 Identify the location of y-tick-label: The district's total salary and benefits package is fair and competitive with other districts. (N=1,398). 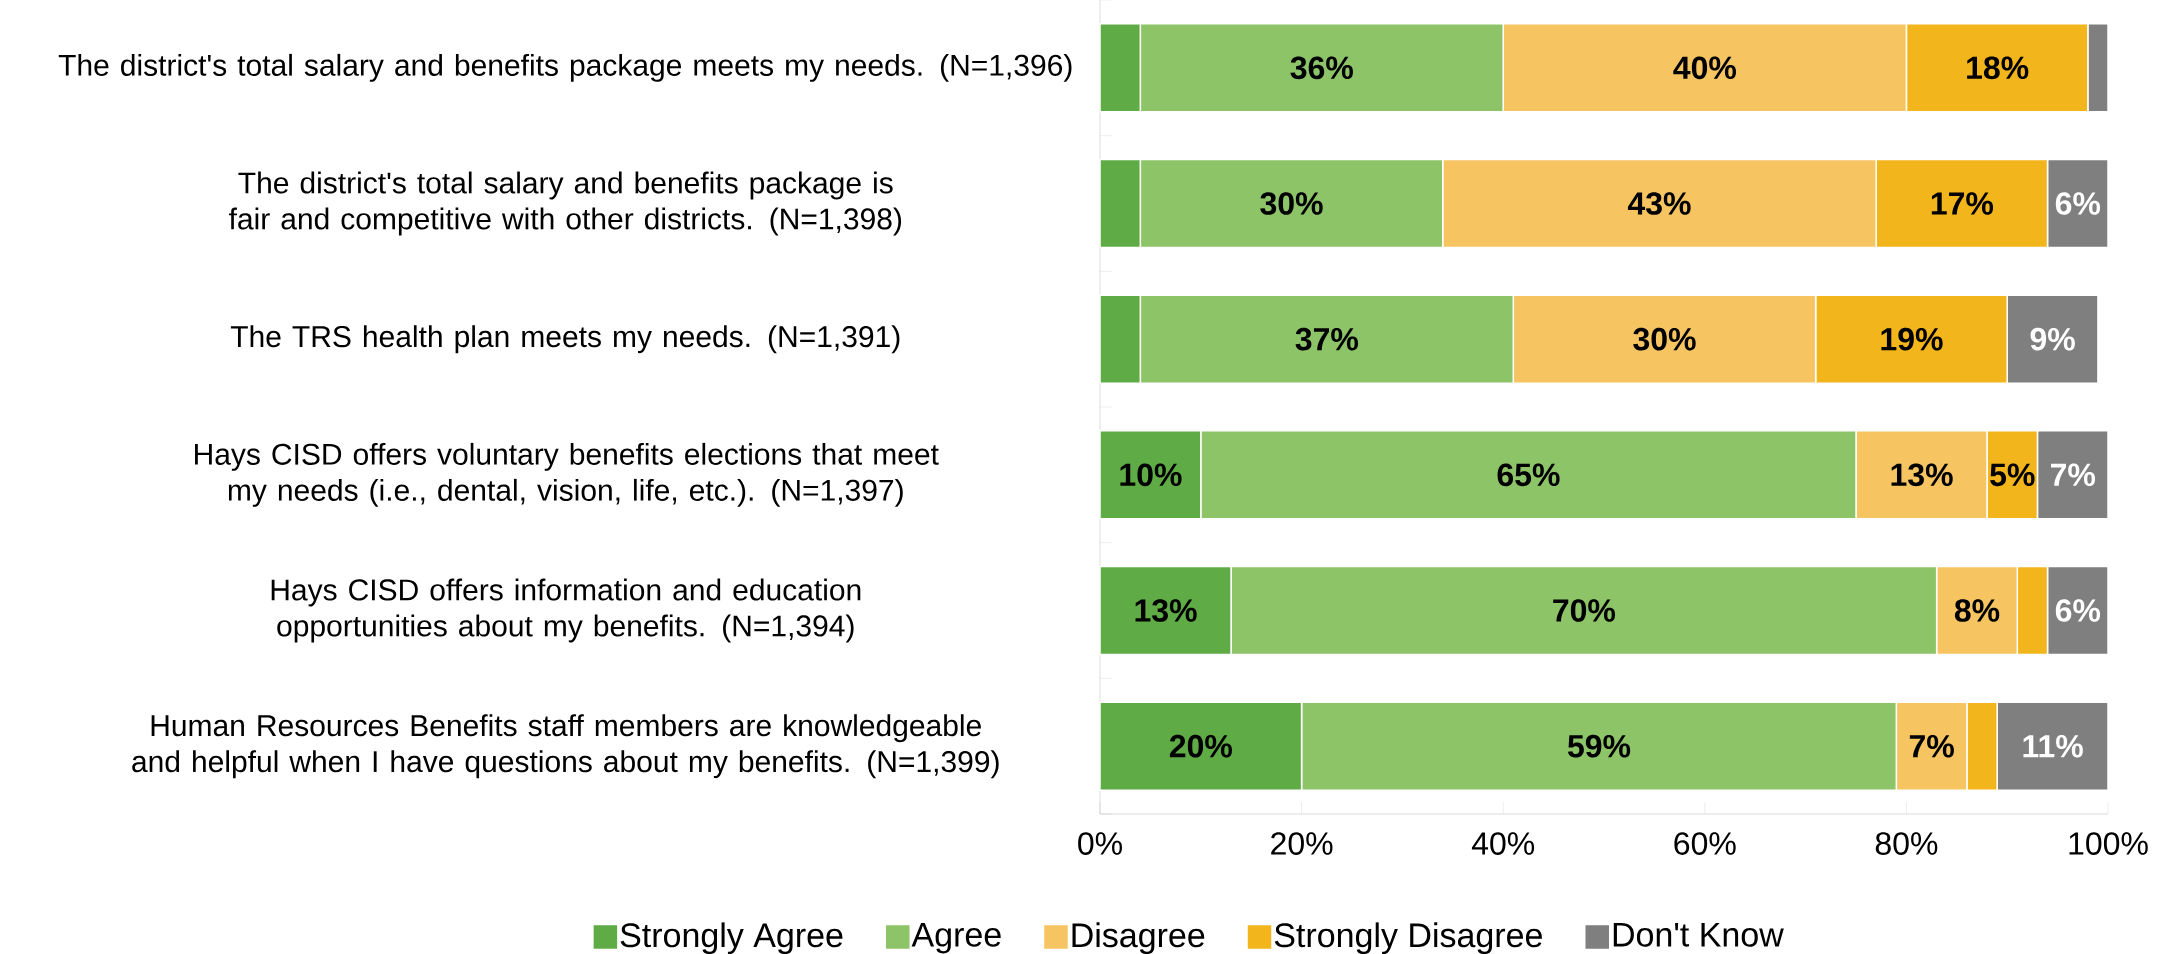
(565, 203).